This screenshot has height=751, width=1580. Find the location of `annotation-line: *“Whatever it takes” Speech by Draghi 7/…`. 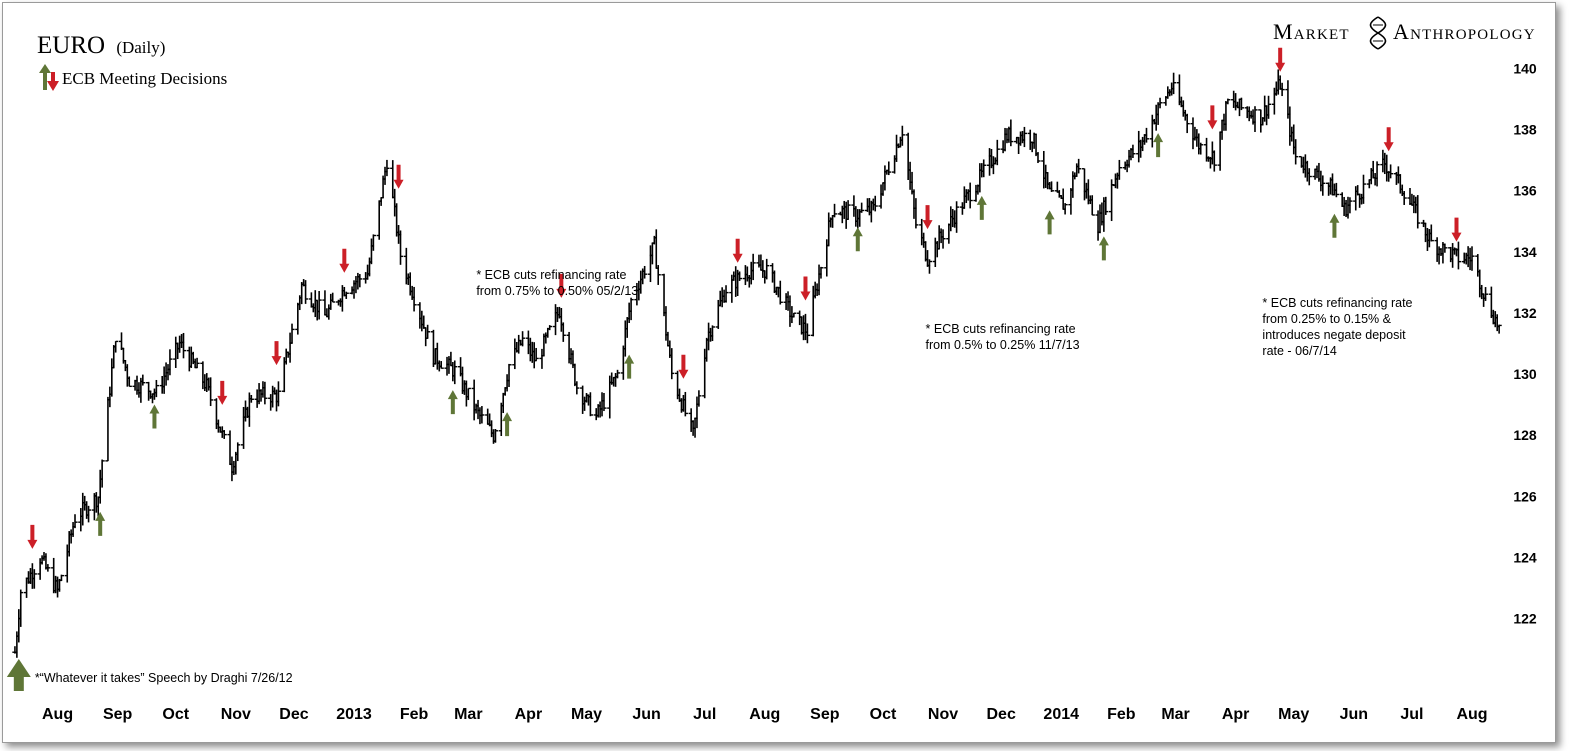

annotation-line: *“Whatever it takes” Speech by Draghi 7/… is located at coordinates (164, 678).